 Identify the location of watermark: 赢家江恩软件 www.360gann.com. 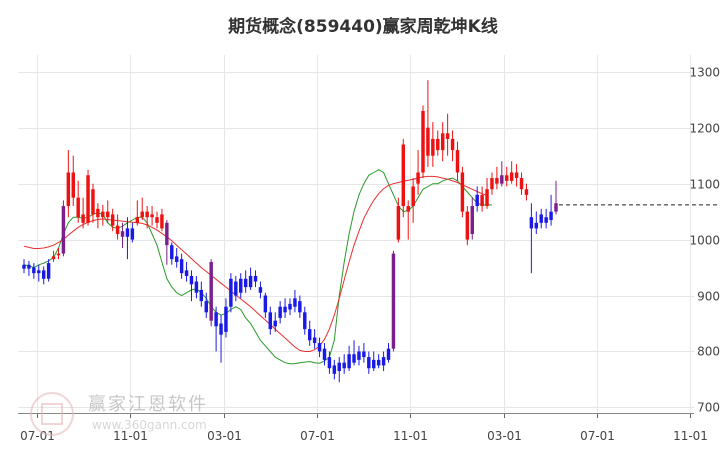
(135, 412).